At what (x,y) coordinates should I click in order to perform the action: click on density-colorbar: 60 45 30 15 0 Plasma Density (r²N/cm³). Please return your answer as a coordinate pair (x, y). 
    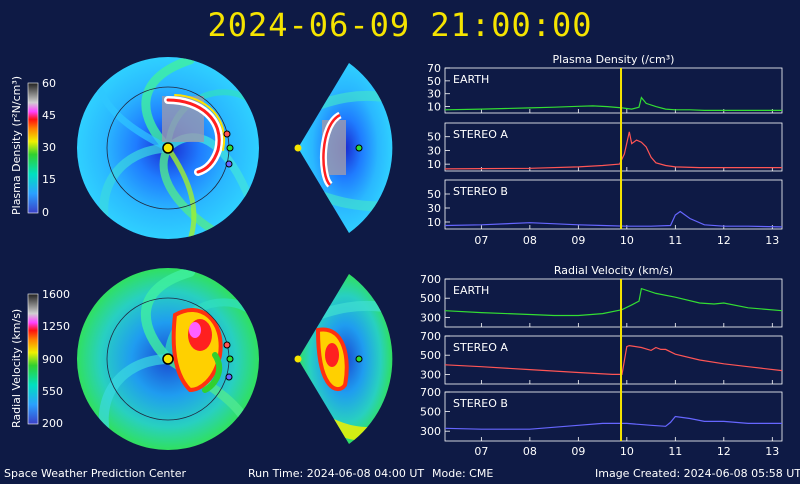
    Looking at the image, I should click on (33, 147).